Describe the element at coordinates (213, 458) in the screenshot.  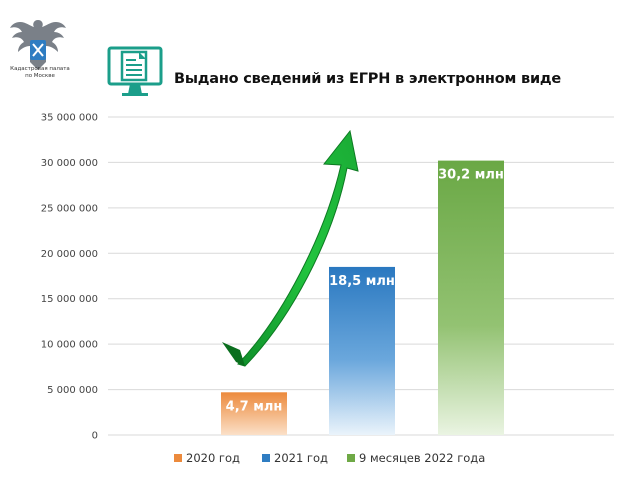
I see `legend-label: 2020 год` at that location.